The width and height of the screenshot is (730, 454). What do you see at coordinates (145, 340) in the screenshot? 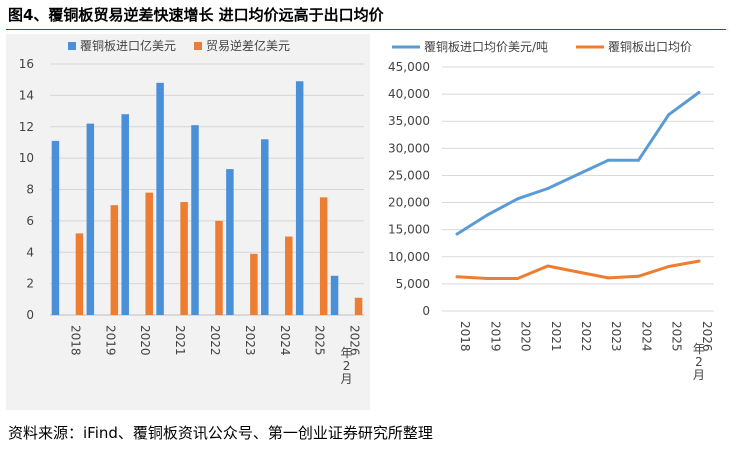
I see `bar-x-tick-label: 2020` at bounding box center [145, 340].